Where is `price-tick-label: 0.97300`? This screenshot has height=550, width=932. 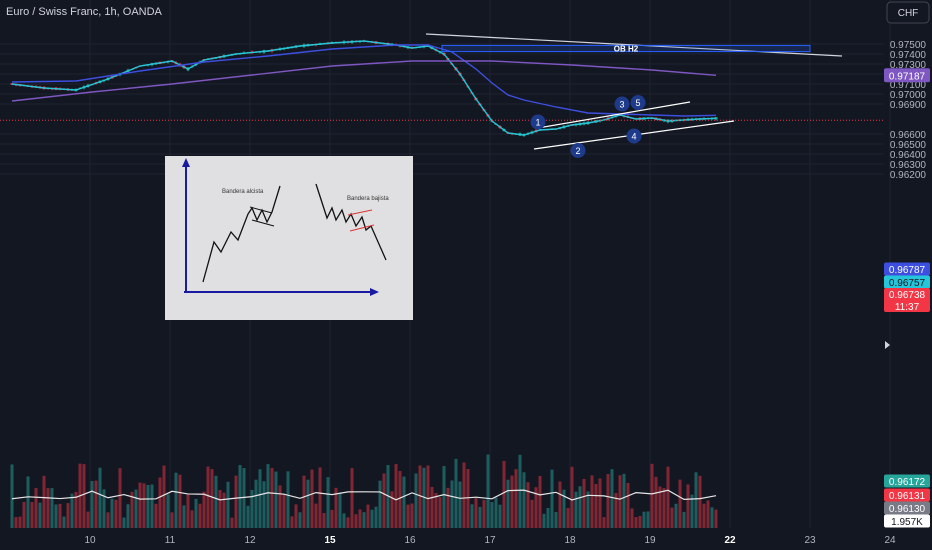 price-tick-label: 0.97300 is located at coordinates (908, 65).